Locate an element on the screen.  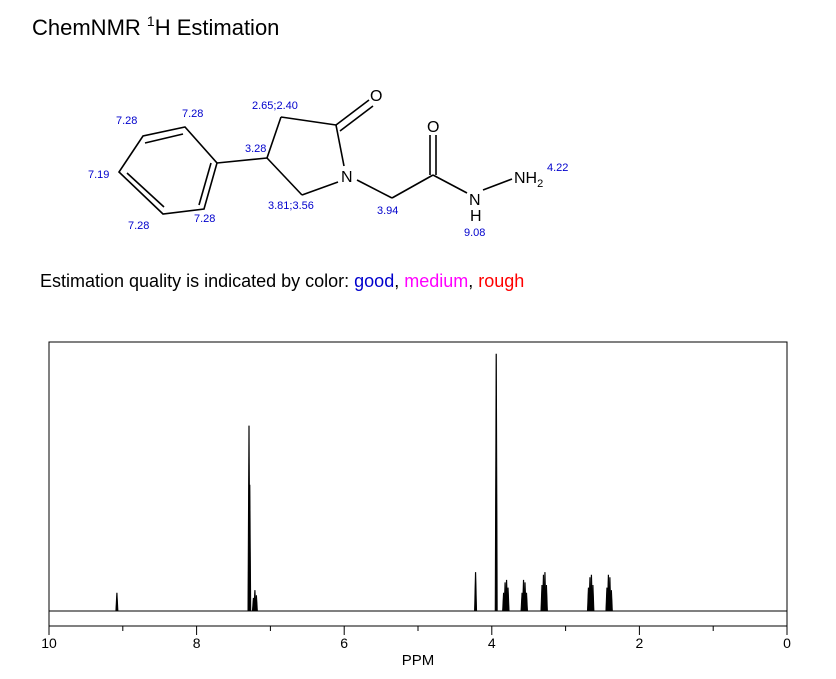
shift-label-ch2-linker: 3.94 is located at coordinates (387, 211).